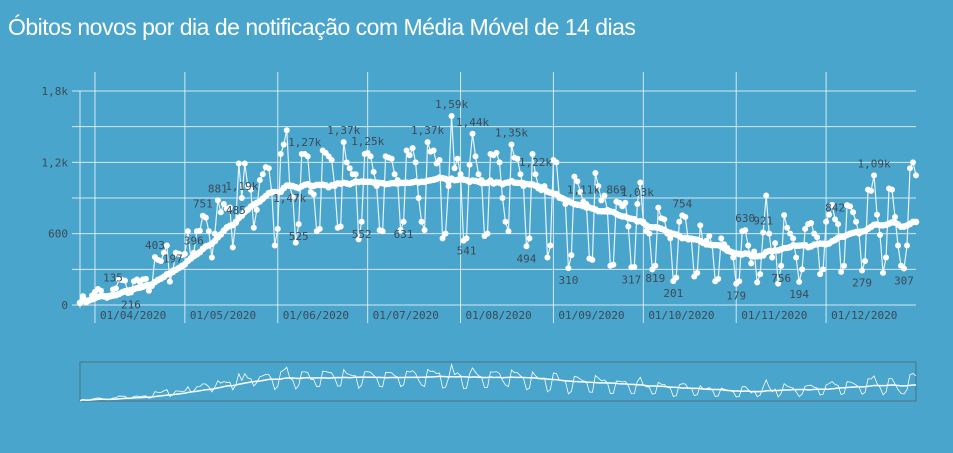 Image resolution: width=953 pixels, height=453 pixels. Describe the element at coordinates (218, 188) in the screenshot. I see `data-label: 881` at that location.